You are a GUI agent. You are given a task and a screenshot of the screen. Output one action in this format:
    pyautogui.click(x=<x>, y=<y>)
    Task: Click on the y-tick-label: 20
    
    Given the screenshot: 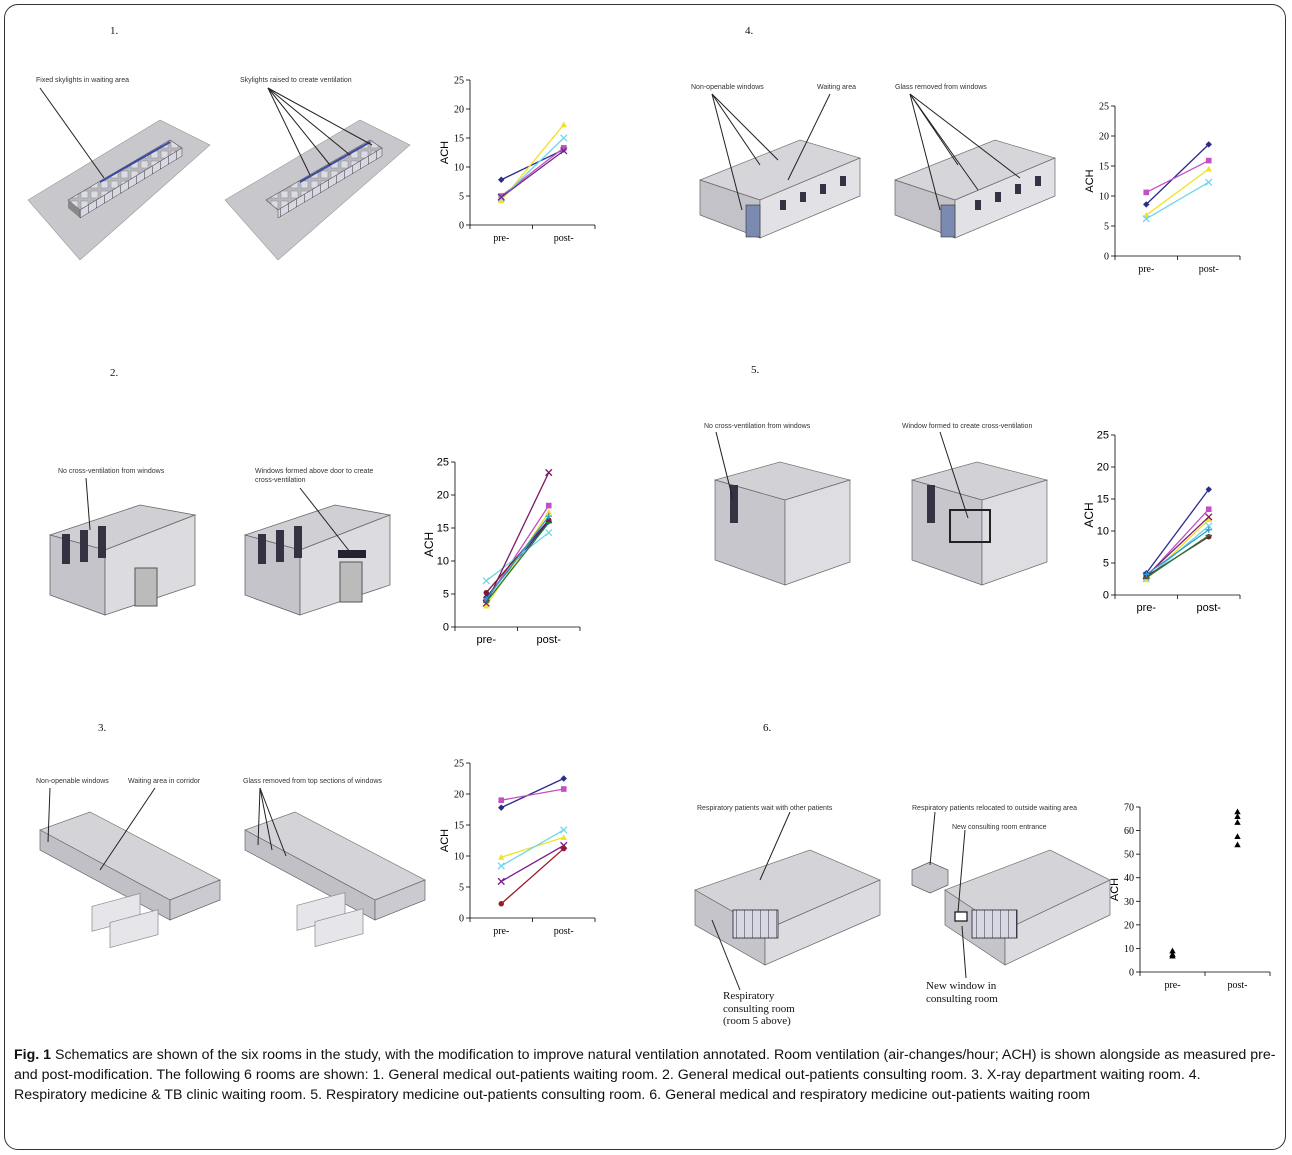 What is the action you would take?
    pyautogui.click(x=1104, y=137)
    